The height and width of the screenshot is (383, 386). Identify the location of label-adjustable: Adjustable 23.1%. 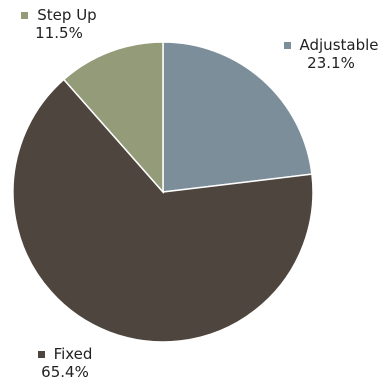
(331, 54).